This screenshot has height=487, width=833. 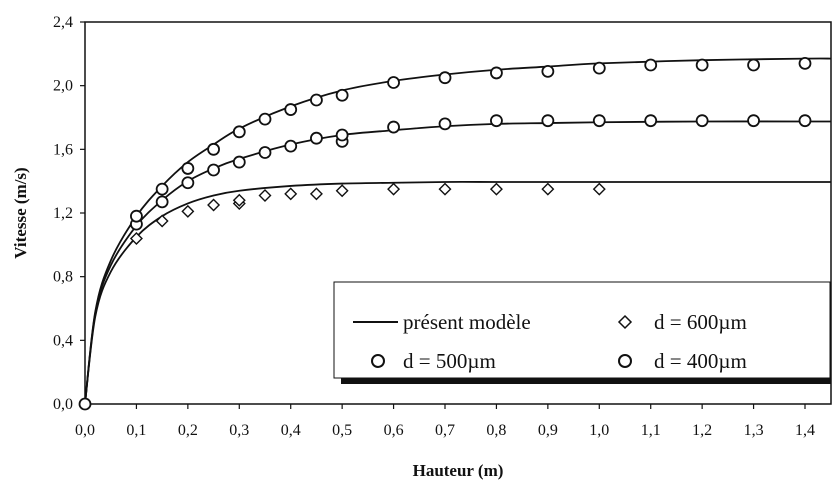 I want to click on legend-circle-500-symbol, so click(x=378, y=361).